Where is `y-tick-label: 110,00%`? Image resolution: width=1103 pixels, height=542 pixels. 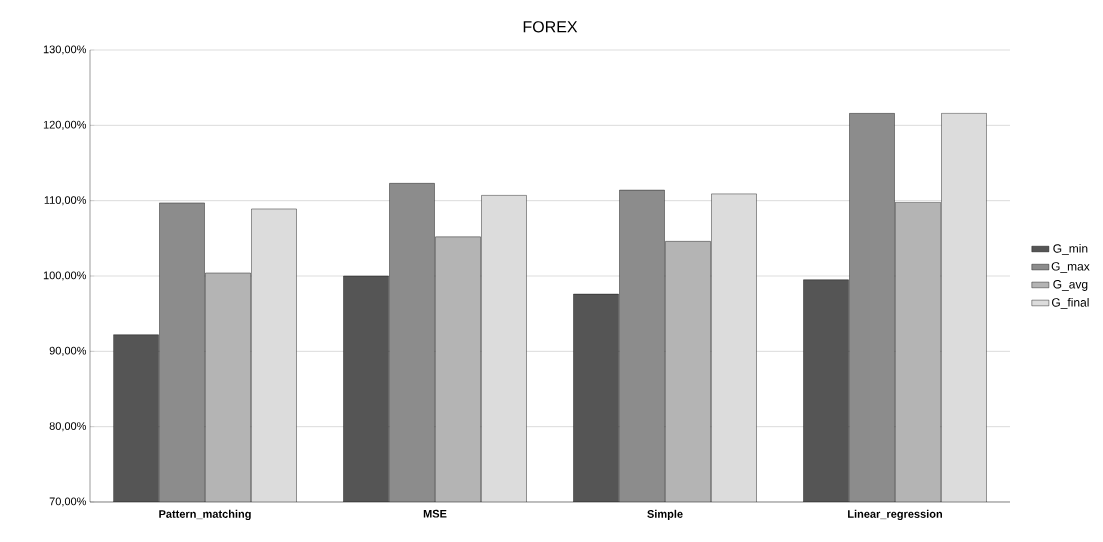 y-tick-label: 110,00% is located at coordinates (65, 201).